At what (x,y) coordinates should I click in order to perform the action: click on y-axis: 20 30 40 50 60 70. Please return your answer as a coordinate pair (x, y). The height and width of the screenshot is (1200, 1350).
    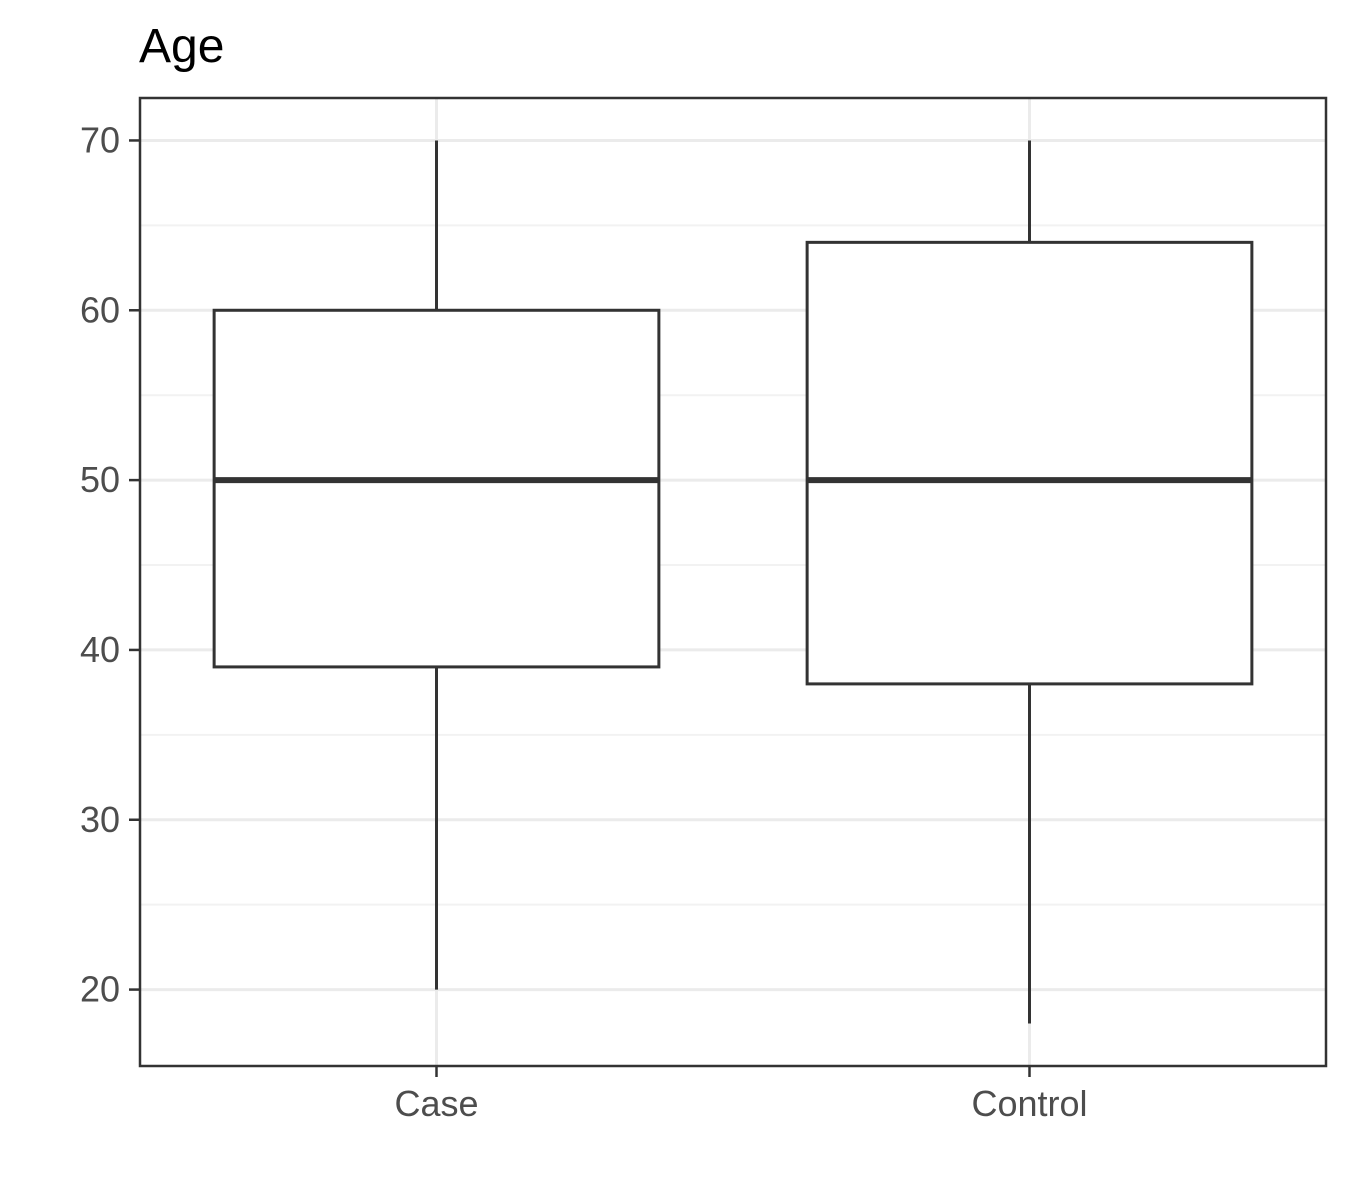
    Looking at the image, I should click on (110, 564).